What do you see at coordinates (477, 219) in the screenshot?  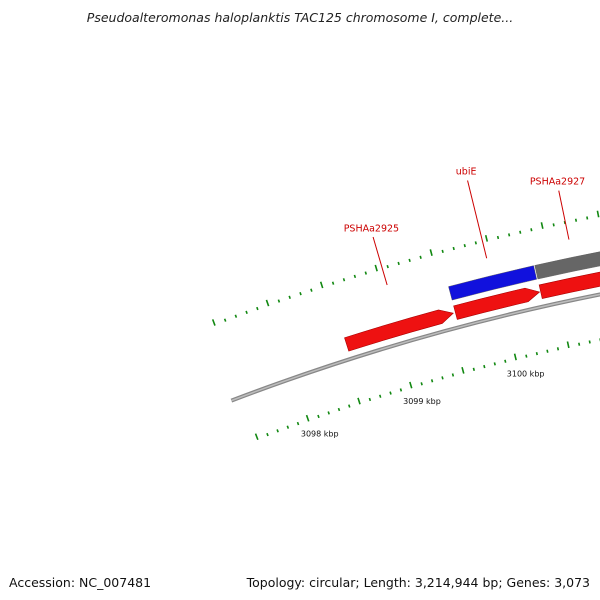 I see `leader-ubiE` at bounding box center [477, 219].